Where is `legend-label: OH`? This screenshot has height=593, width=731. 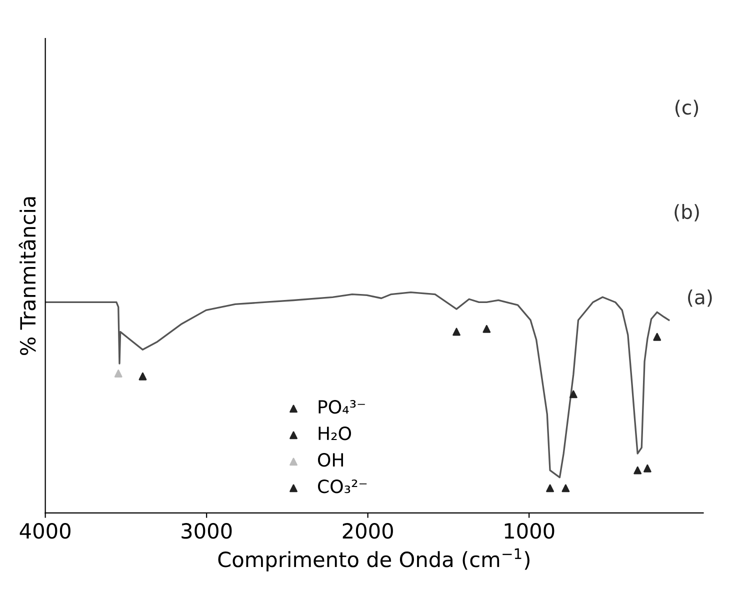 legend-label: OH is located at coordinates (331, 460).